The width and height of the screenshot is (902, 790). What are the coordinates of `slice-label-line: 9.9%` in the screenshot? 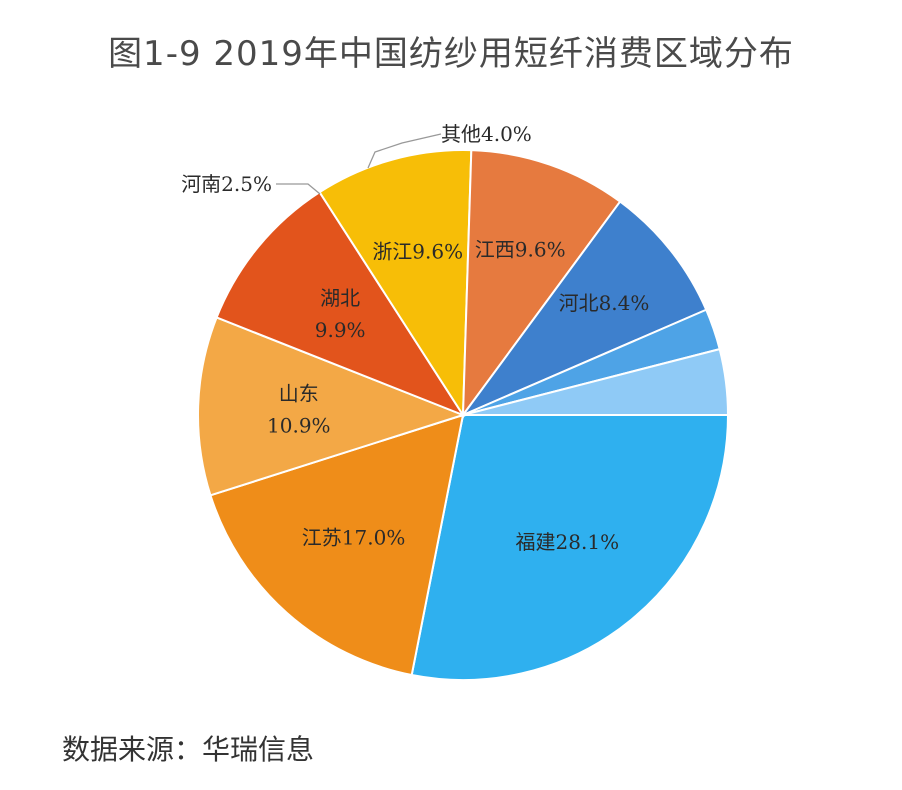 It's located at (340, 330).